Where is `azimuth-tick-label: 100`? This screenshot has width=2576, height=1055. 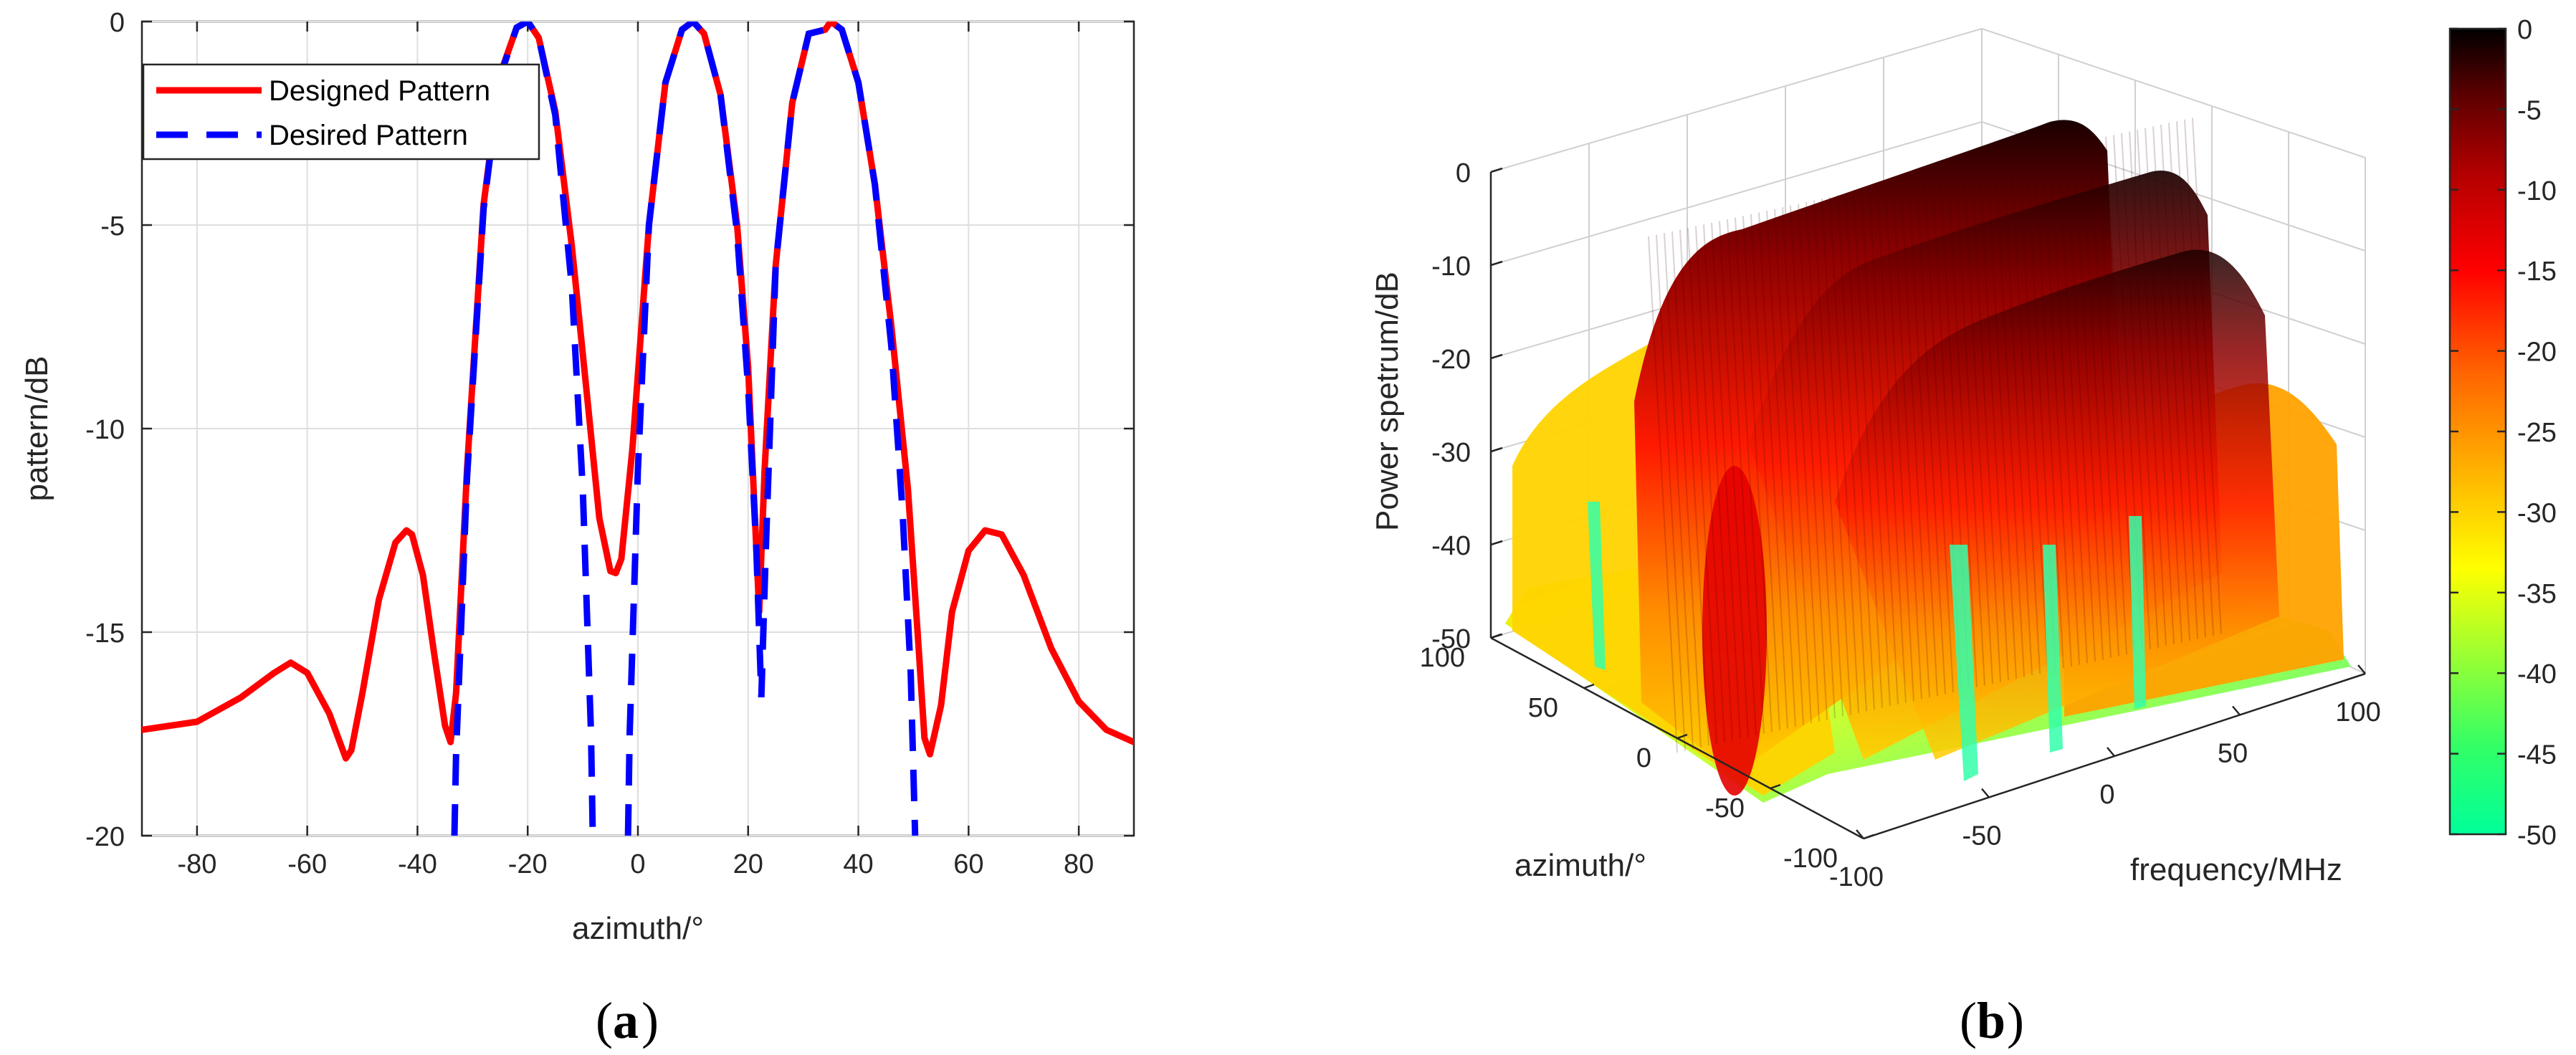 azimuth-tick-label: 100 is located at coordinates (1442, 658).